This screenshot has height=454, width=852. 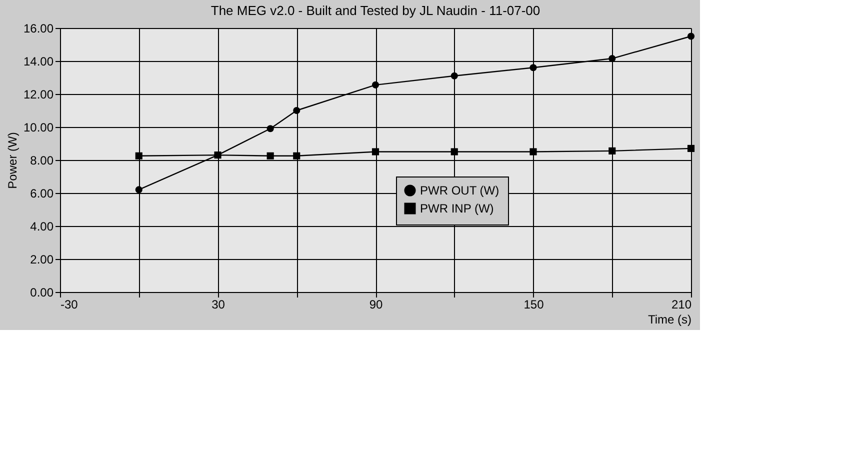 I want to click on legend-label: PWR OUT (W), so click(x=460, y=191).